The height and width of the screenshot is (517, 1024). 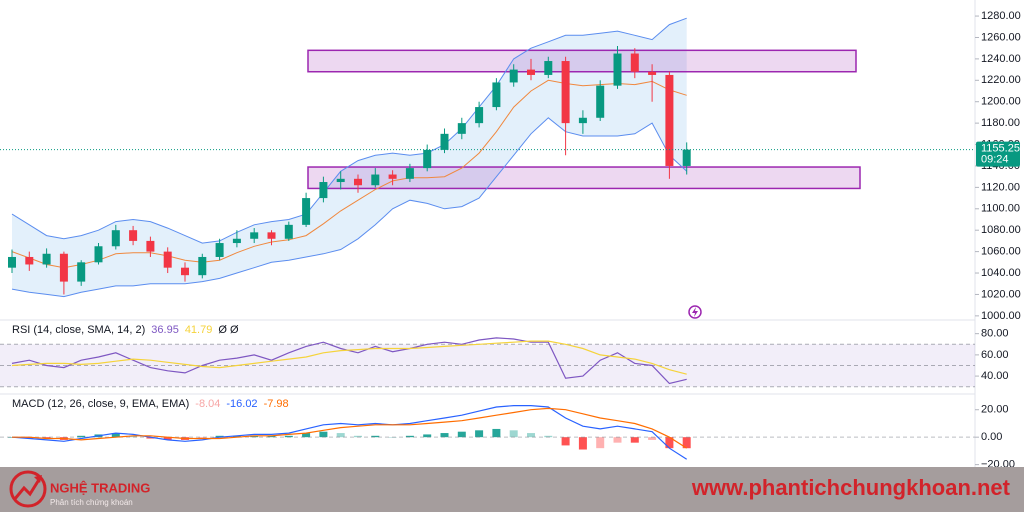 I want to click on indicator-value: 41.79, so click(x=199, y=330).